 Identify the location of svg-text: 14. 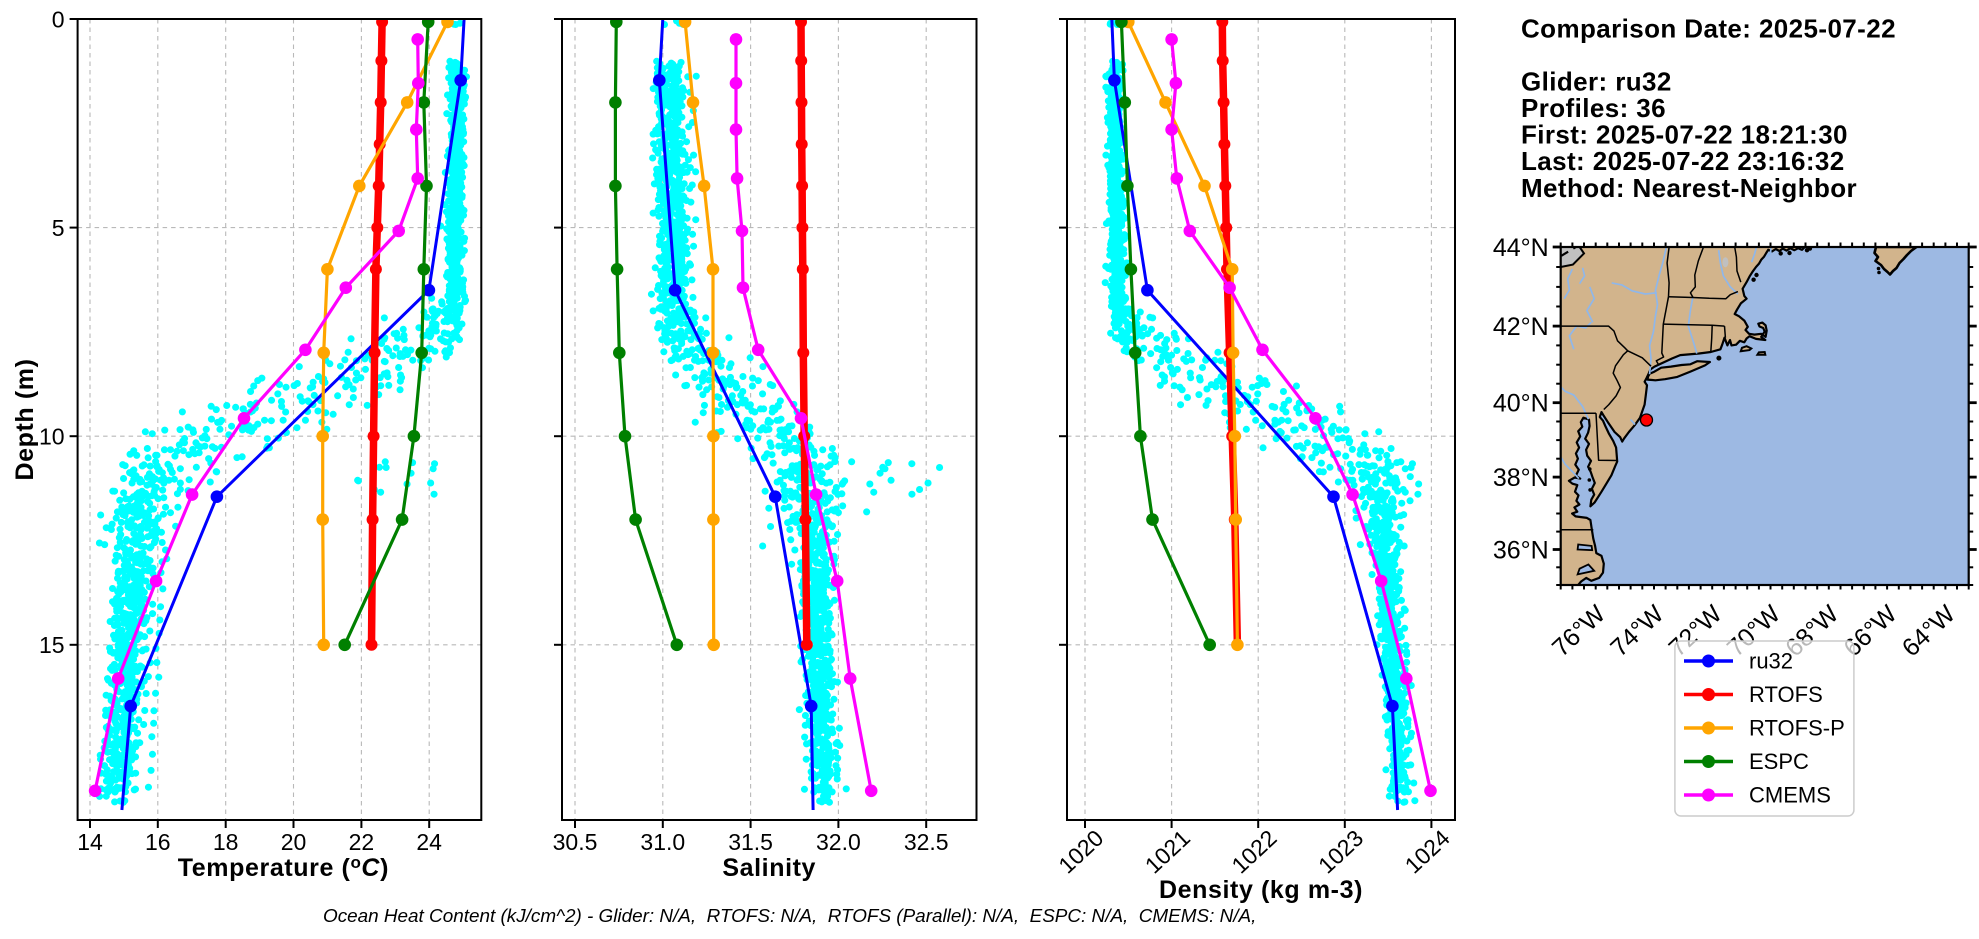
(90, 842).